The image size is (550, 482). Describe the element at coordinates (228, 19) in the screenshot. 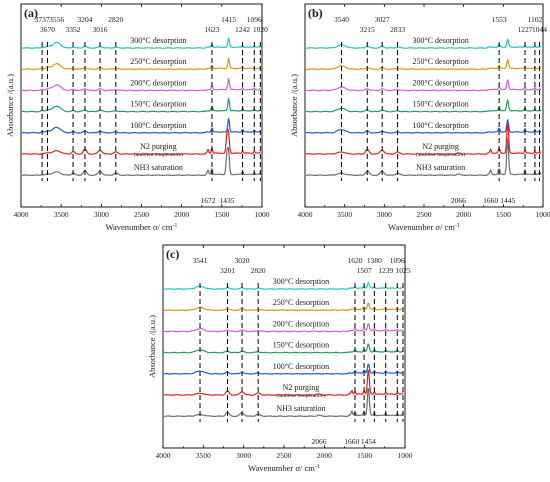

I see `peak-label: 1415` at that location.